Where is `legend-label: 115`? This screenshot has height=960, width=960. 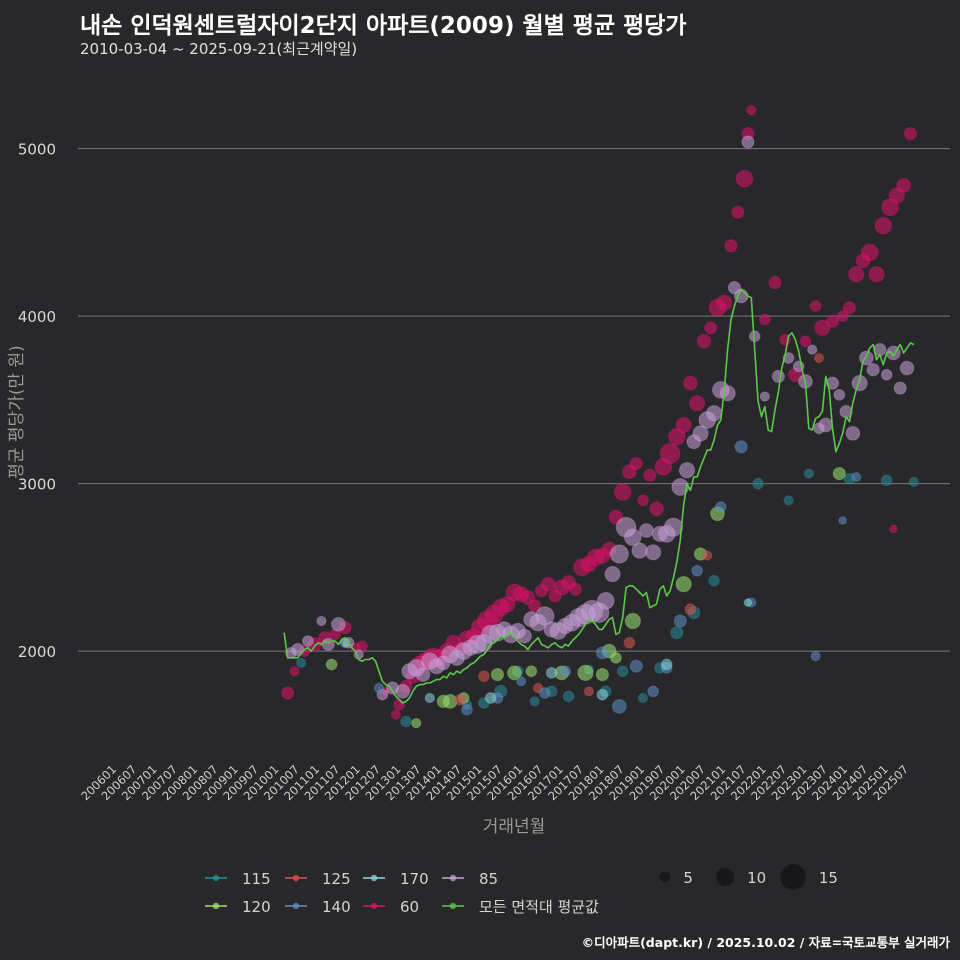 legend-label: 115 is located at coordinates (256, 879).